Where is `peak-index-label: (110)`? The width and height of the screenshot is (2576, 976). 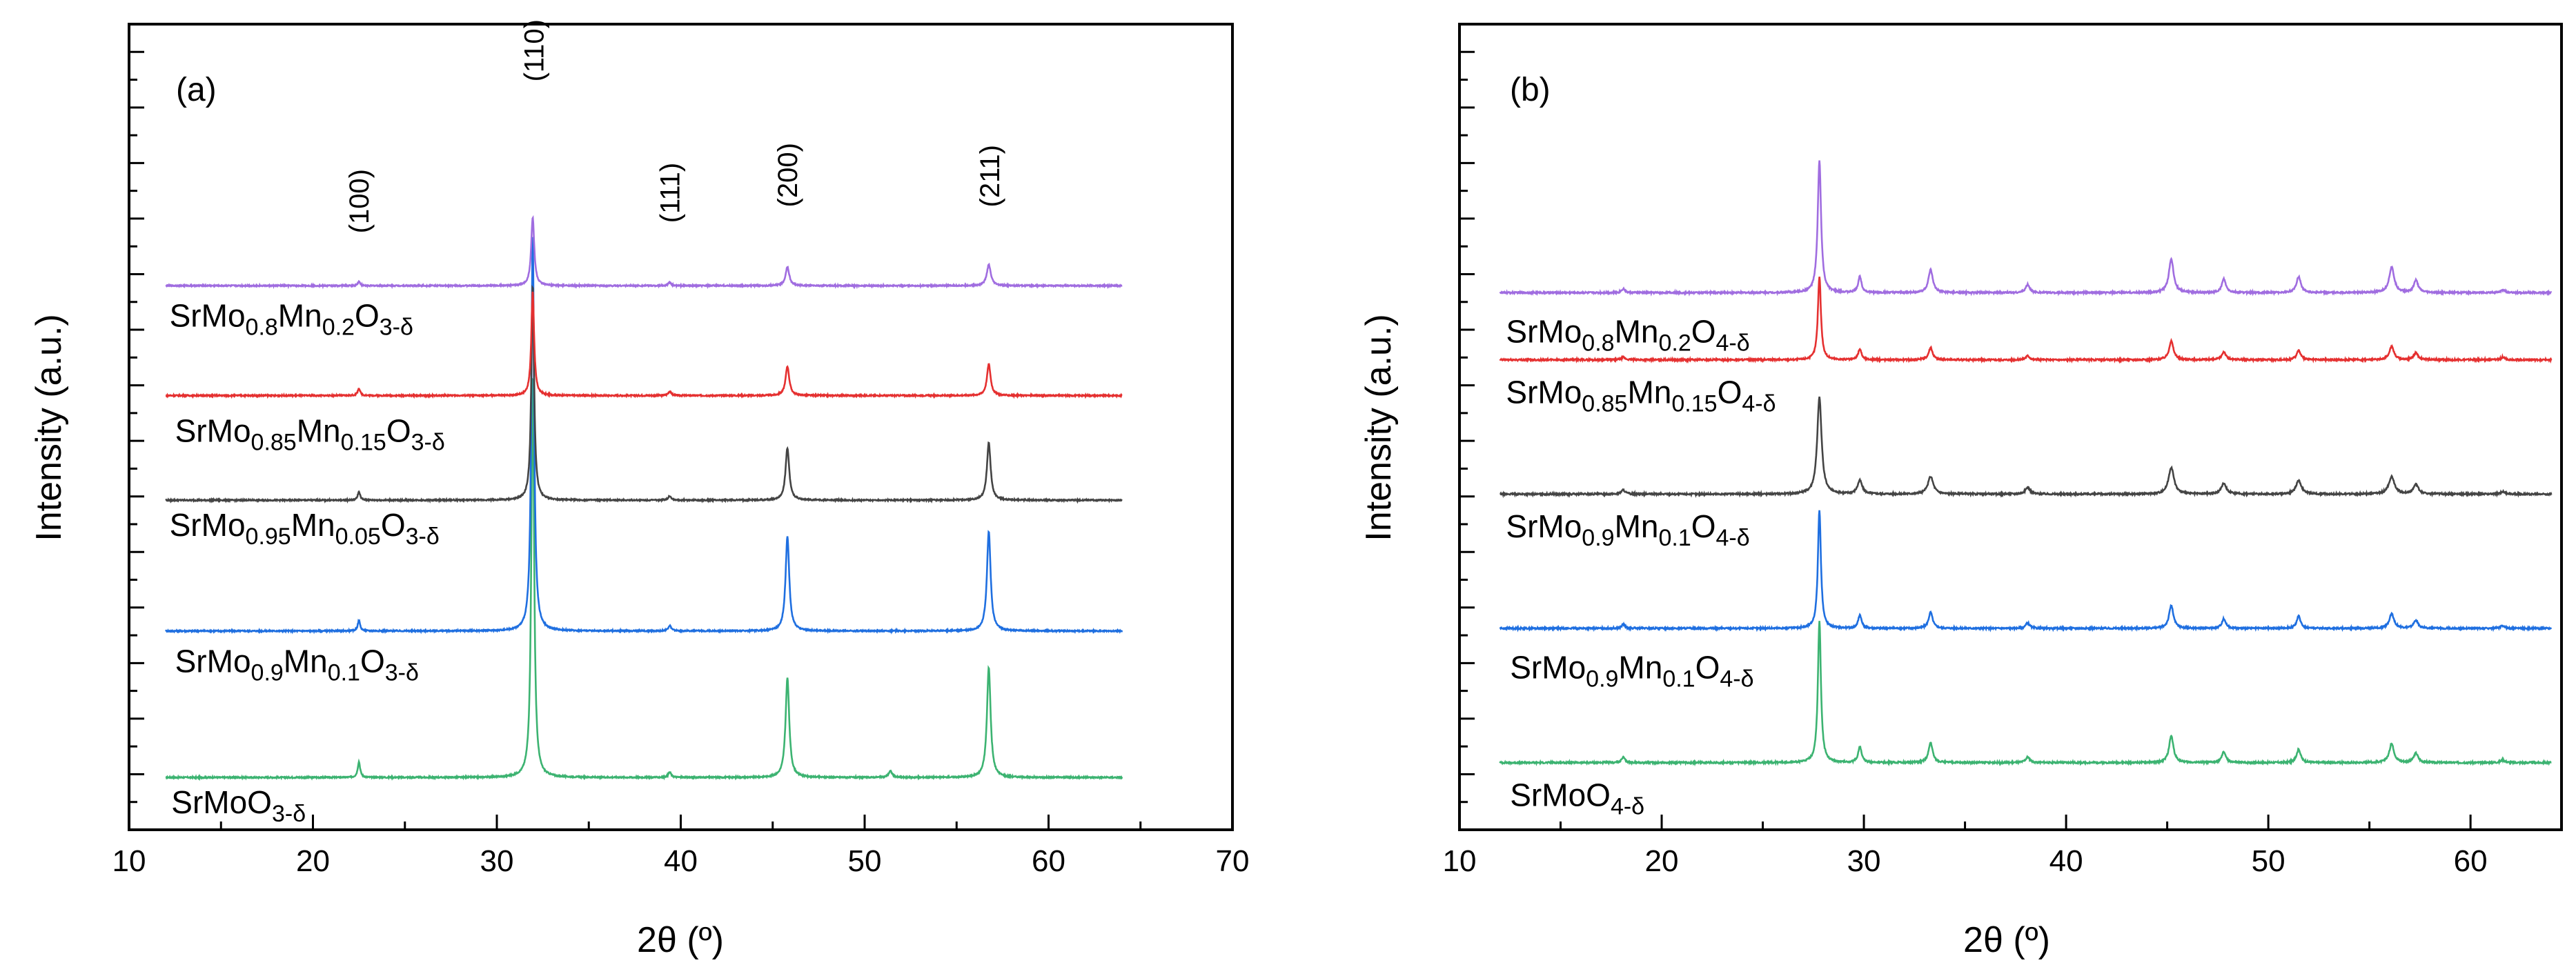
peak-index-label: (110) is located at coordinates (534, 50).